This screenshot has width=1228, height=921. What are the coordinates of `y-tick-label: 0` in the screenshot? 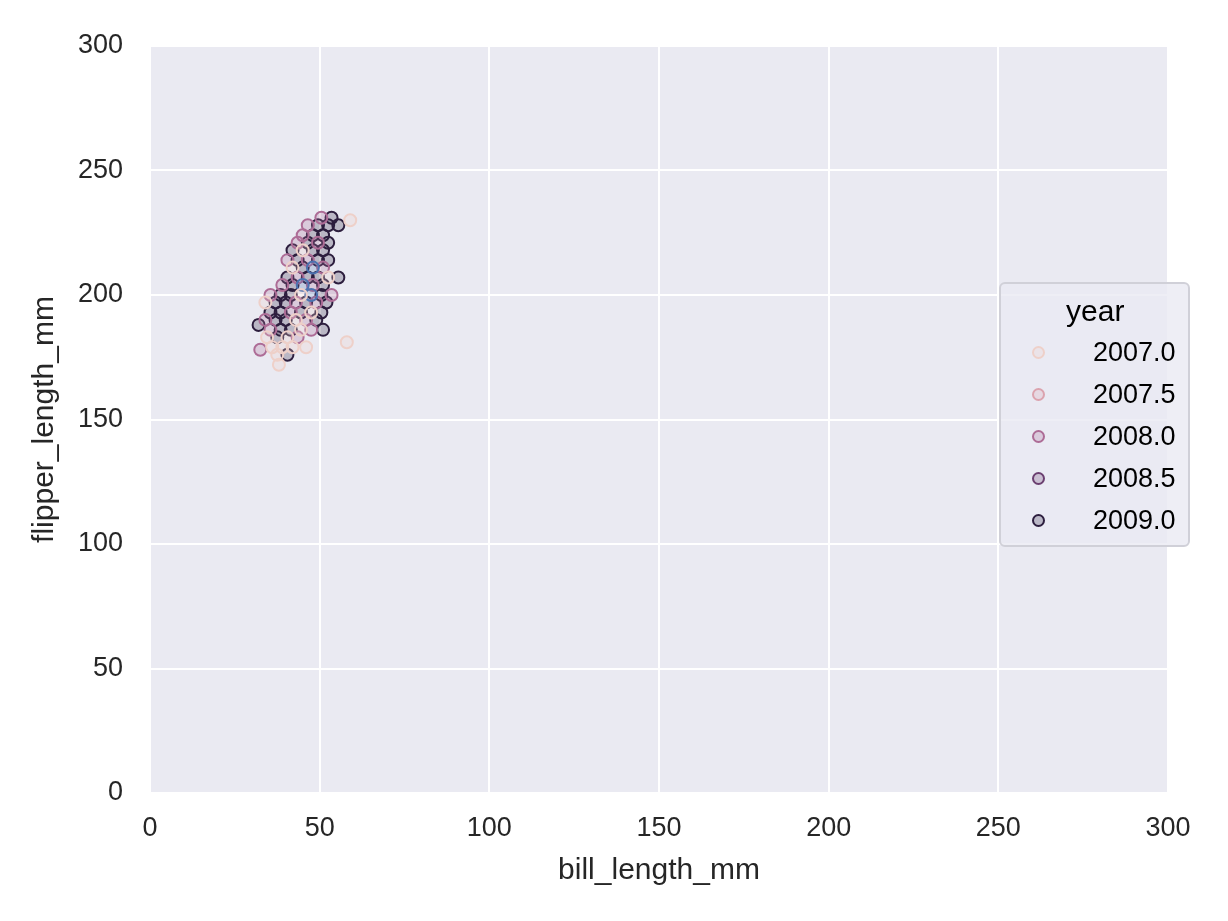 It's located at (115, 791).